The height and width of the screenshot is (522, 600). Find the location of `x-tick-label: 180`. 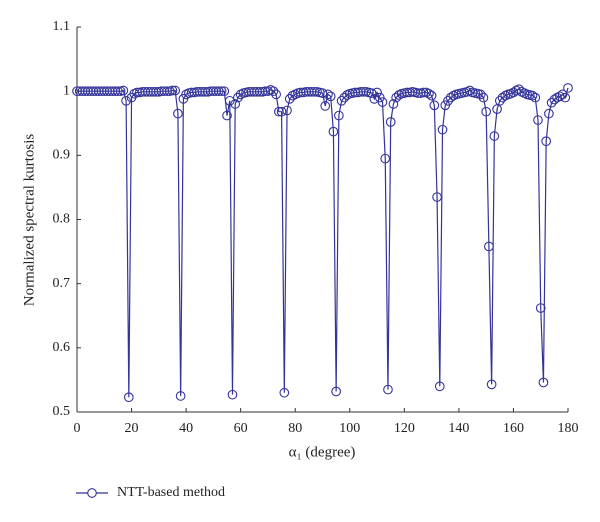

x-tick-label: 180 is located at coordinates (568, 428).